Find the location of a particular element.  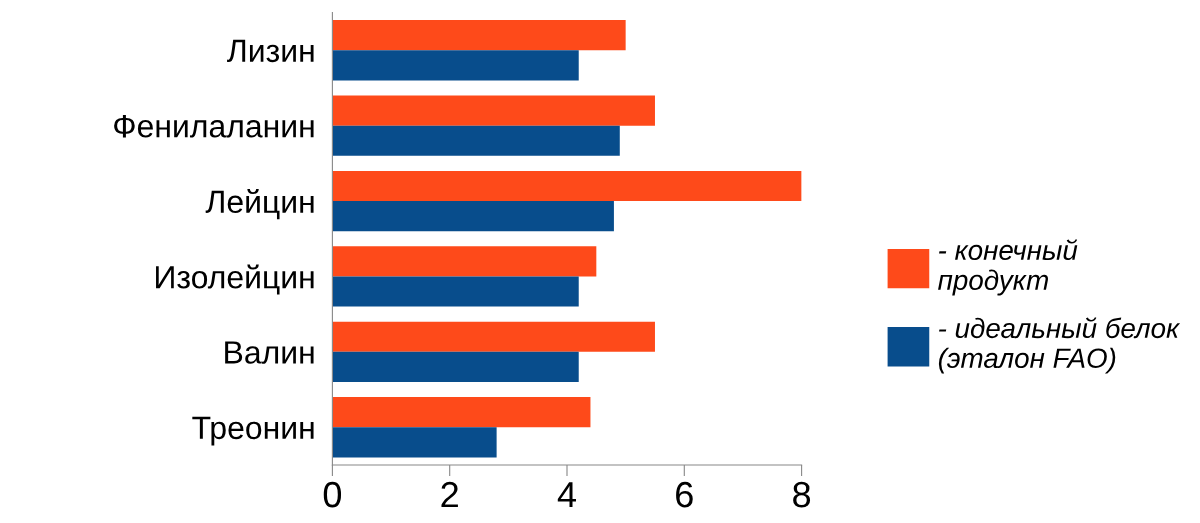

x-tick-label: 0 is located at coordinates (332, 494).